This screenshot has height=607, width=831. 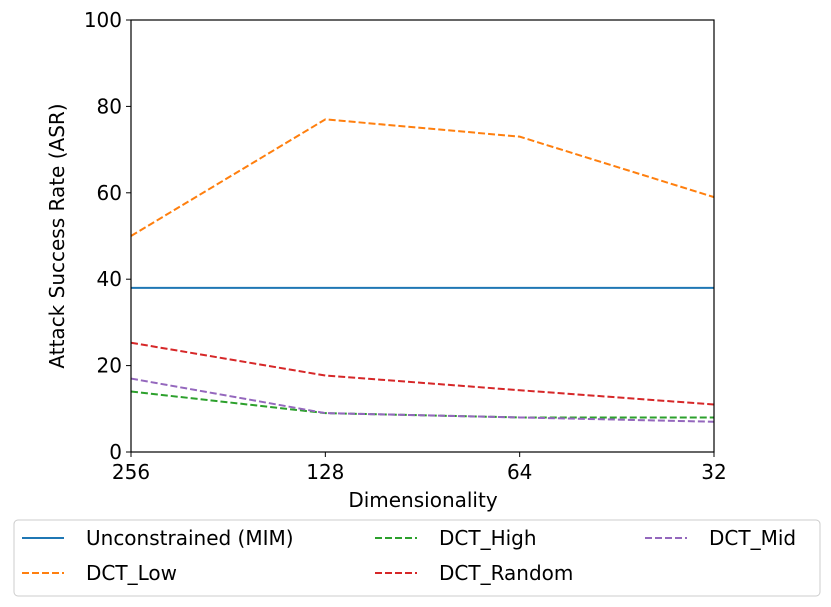 I want to click on y-tick-label: 60, so click(x=109, y=193).